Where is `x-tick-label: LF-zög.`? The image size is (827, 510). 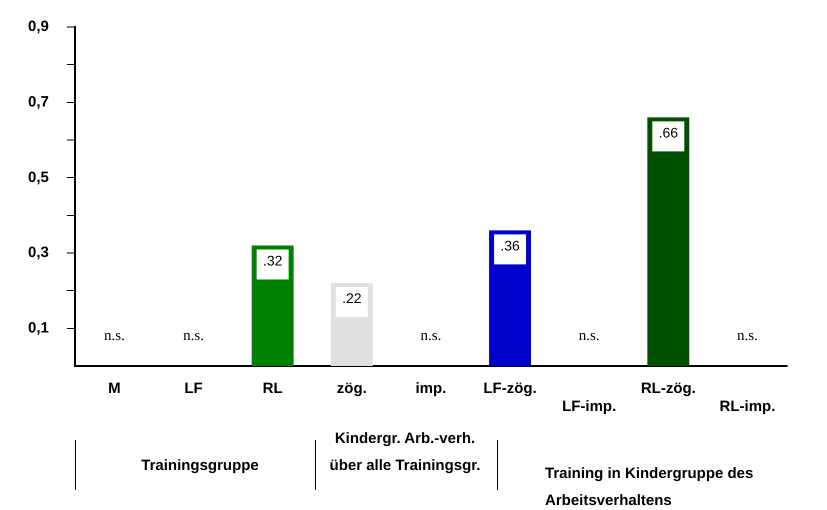
x-tick-label: LF-zög. is located at coordinates (510, 389).